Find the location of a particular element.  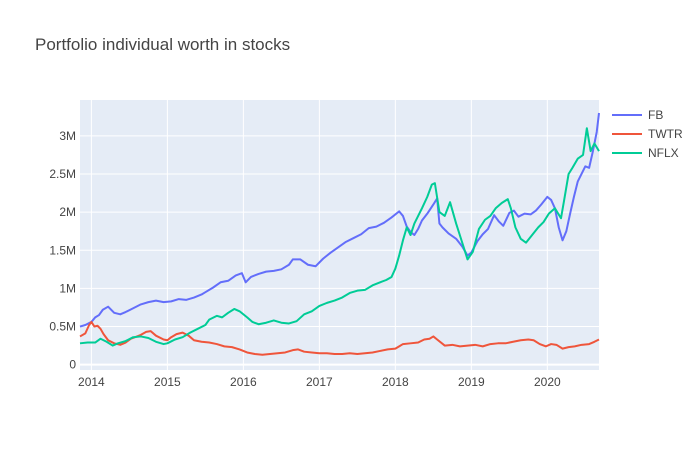

y-tick-label: 0 is located at coordinates (72, 365).